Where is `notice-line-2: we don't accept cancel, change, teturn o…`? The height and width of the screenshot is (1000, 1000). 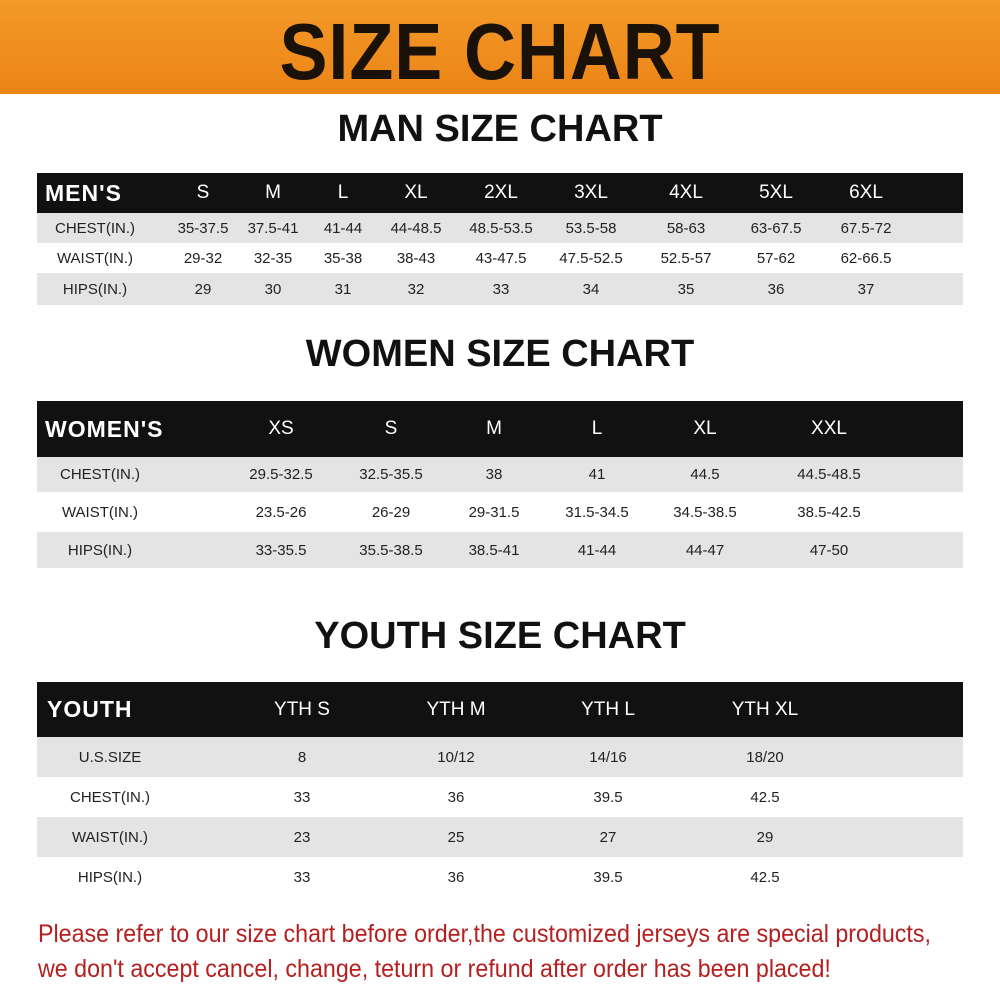 notice-line-2: we don't accept cancel, change, teturn o… is located at coordinates (434, 969).